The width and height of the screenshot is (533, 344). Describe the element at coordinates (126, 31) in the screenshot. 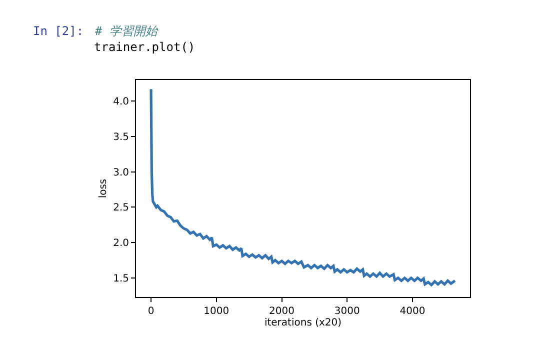

I see `text: # 学習開始` at that location.